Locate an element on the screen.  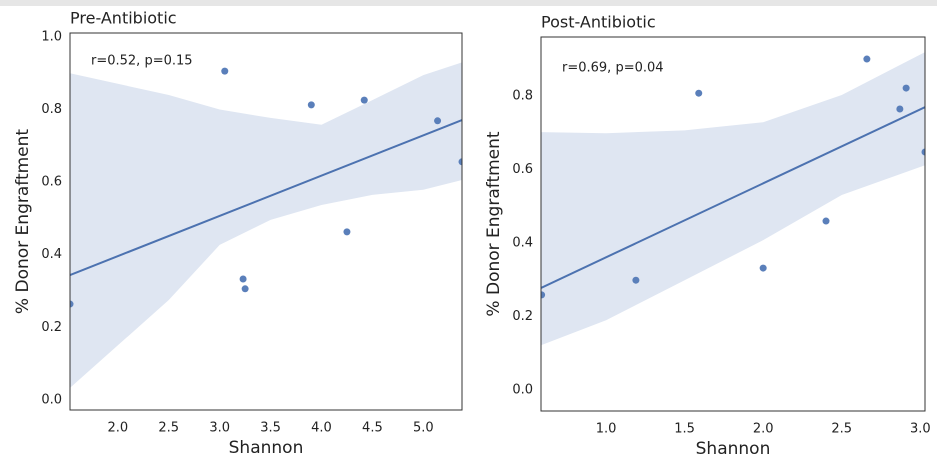
annotation: r=0.52, p=0.15 is located at coordinates (142, 61).